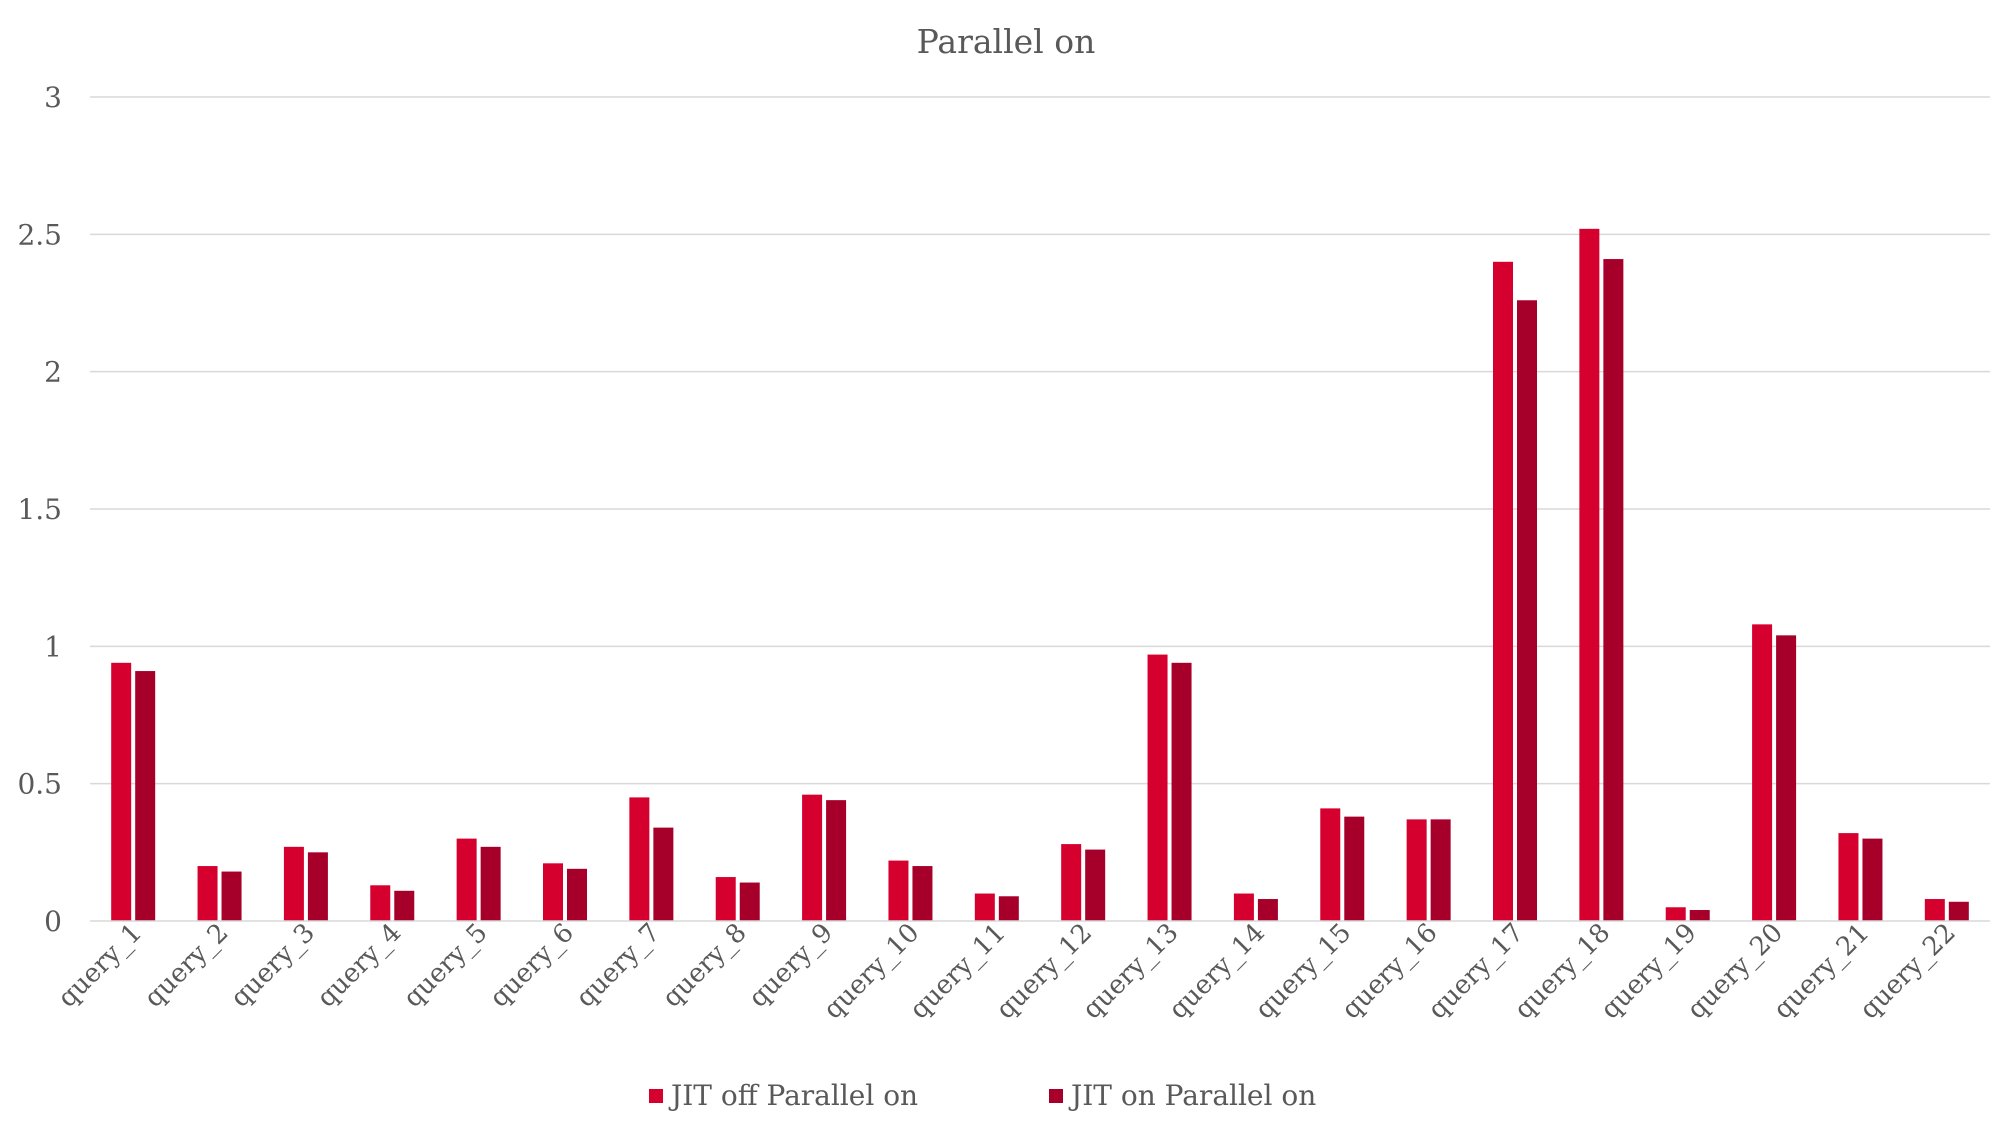 The height and width of the screenshot is (1125, 2000). I want to click on bar-query_7-jit-off, so click(639, 859).